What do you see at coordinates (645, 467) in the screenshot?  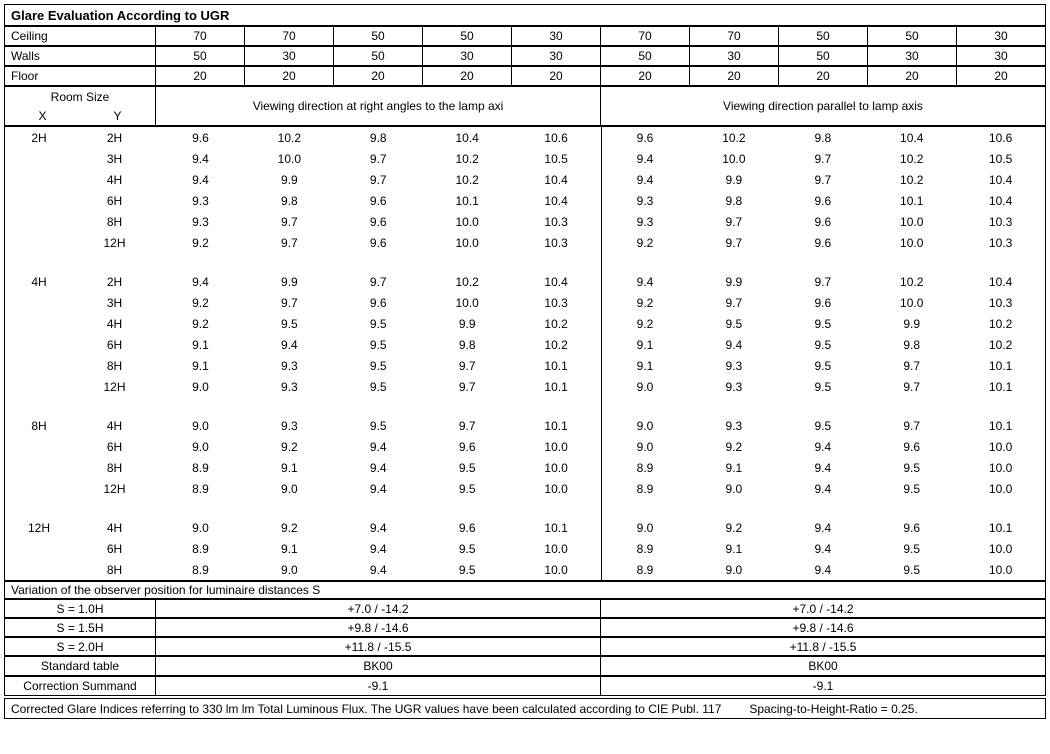 I see `ugr-value-right: 8.9` at bounding box center [645, 467].